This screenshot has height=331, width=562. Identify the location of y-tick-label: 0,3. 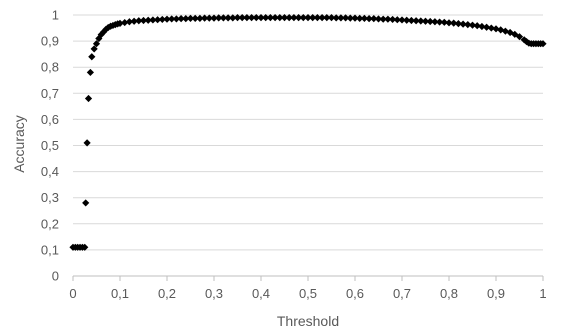
(50, 197).